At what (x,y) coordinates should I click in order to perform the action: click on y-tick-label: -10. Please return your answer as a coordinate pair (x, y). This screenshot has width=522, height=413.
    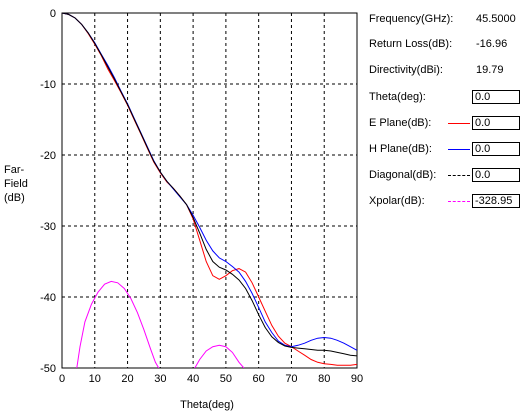
    Looking at the image, I should click on (48, 85).